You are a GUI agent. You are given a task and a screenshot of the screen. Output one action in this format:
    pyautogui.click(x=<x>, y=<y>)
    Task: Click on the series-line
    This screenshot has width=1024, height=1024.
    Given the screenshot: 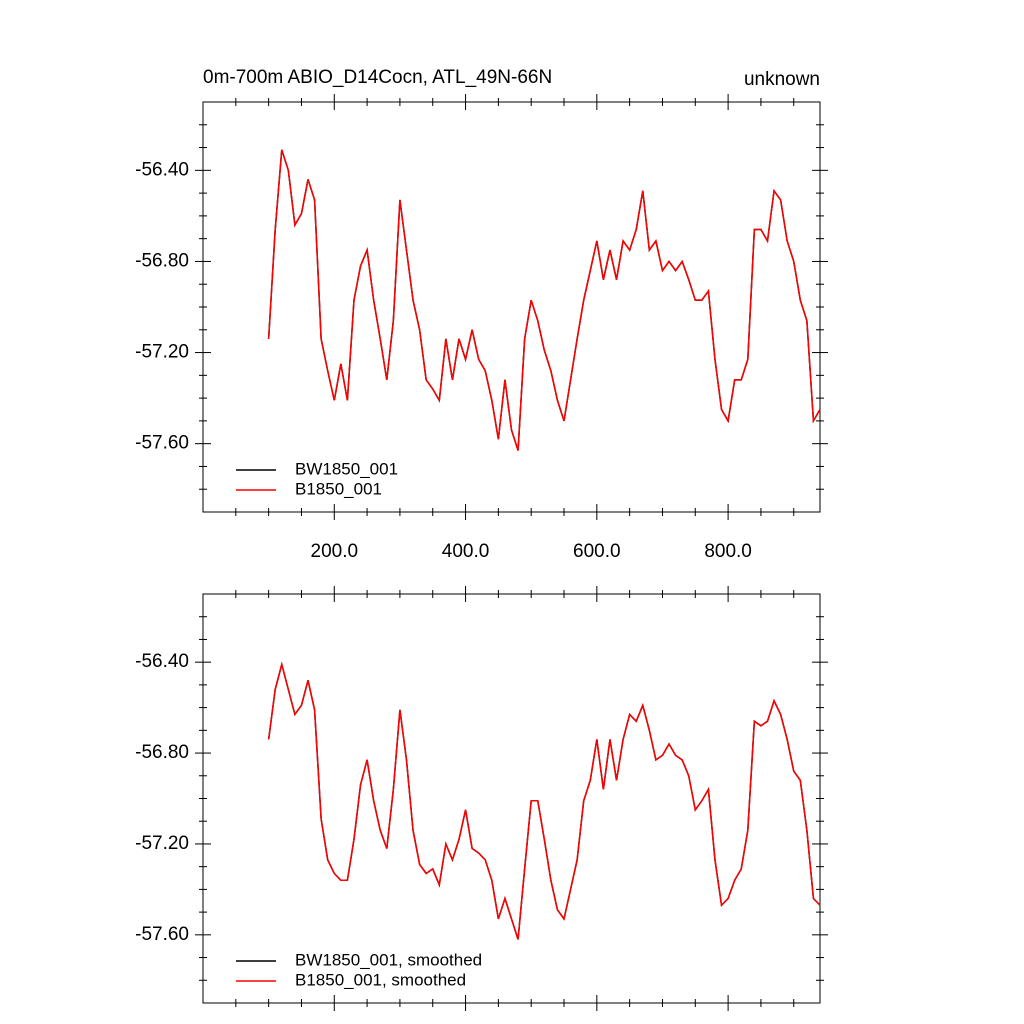 What is the action you would take?
    pyautogui.click(x=544, y=800)
    